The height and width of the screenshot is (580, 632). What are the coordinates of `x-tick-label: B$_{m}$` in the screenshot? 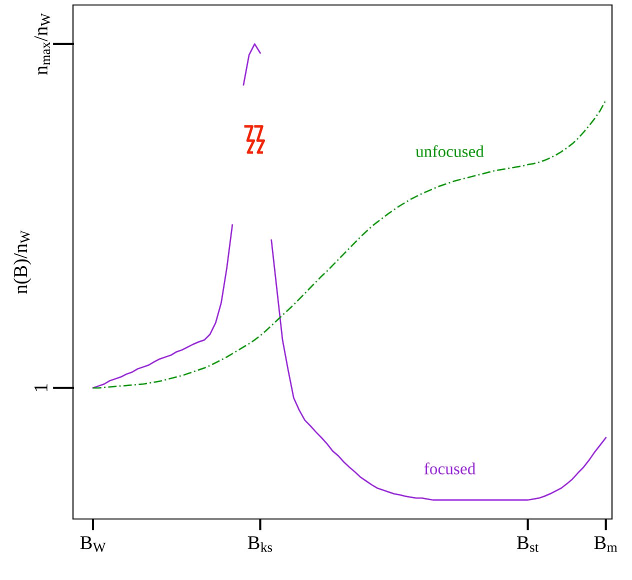 It's located at (606, 544).